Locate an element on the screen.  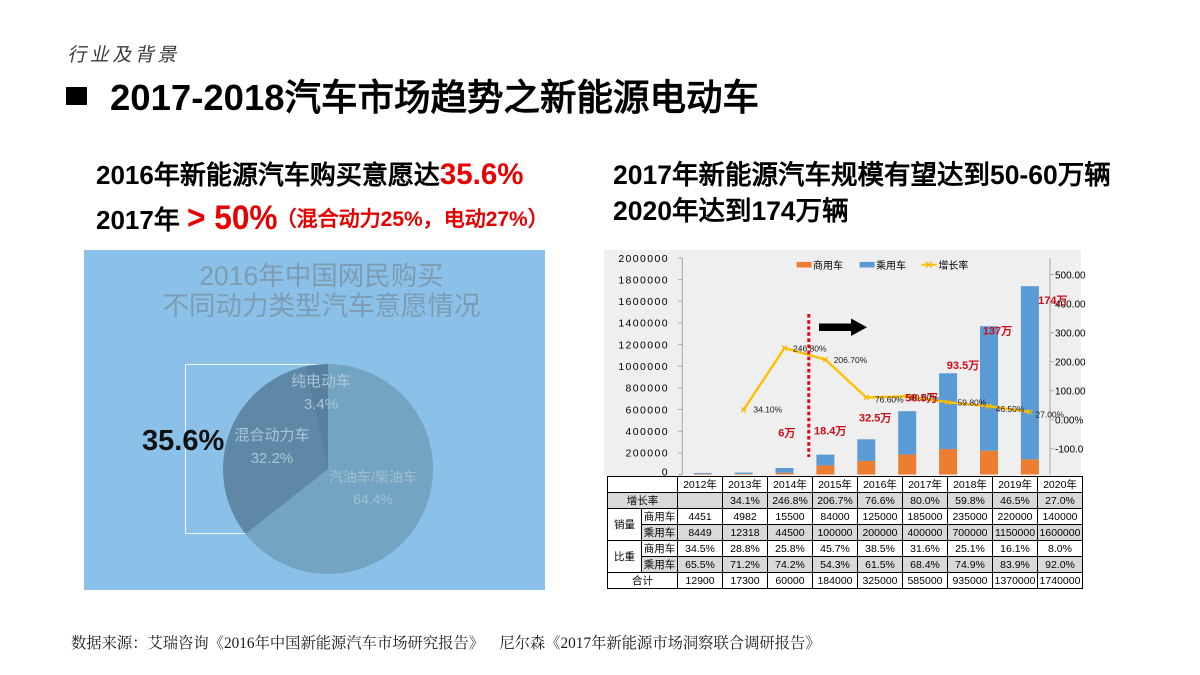
svg-text: 500.00 is located at coordinates (1070, 275).